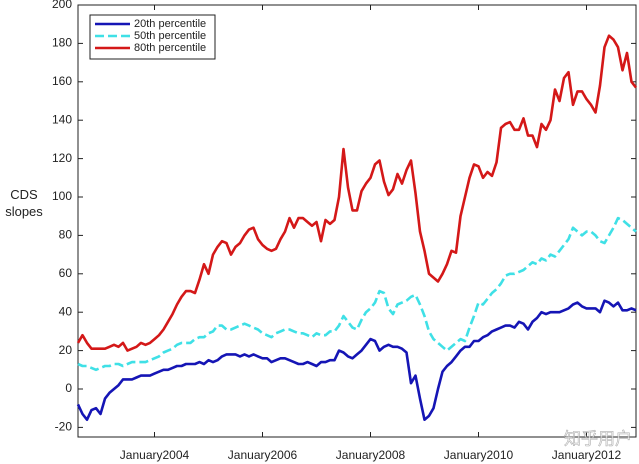 The height and width of the screenshot is (464, 639). I want to click on y-tick-label: 180, so click(62, 43).